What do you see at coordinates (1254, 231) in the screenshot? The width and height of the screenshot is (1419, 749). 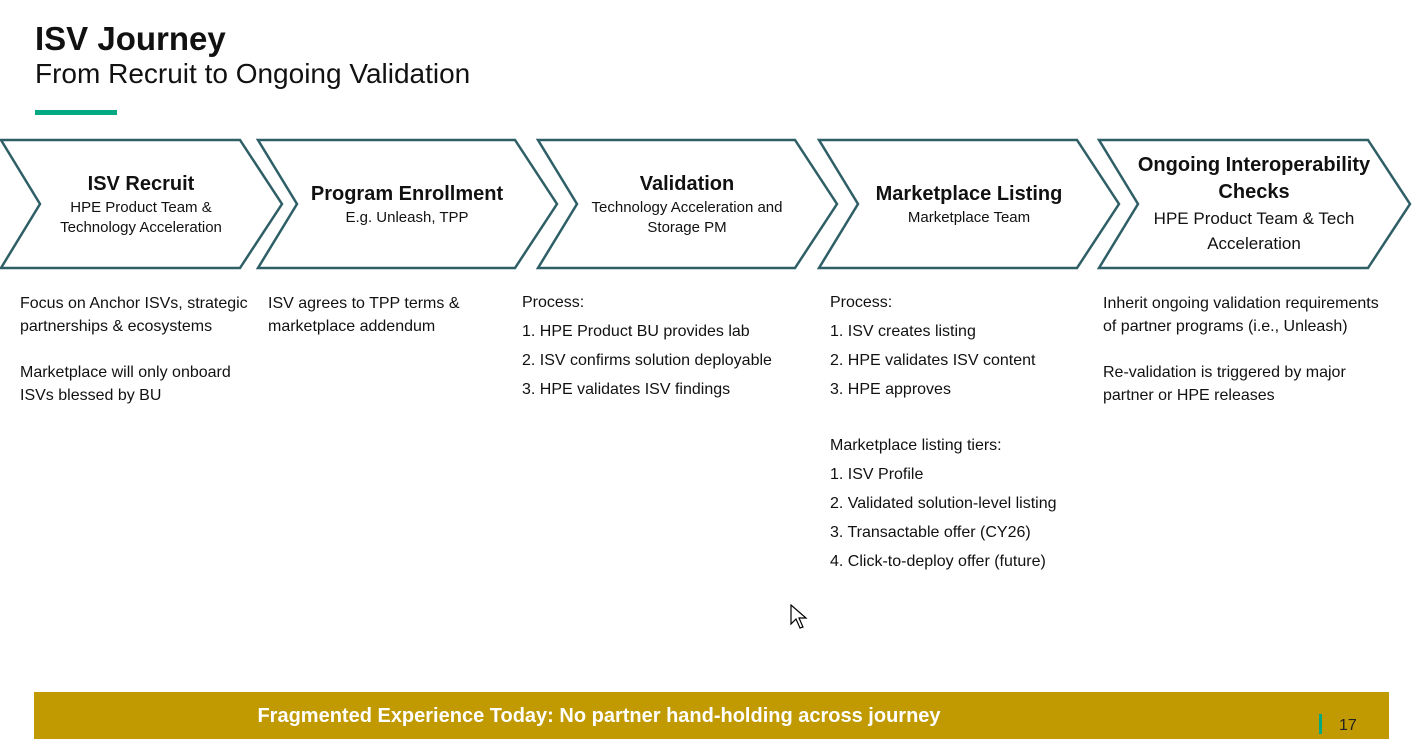 I see `stage-sub: HPE Product Team & Tech Acceleration` at bounding box center [1254, 231].